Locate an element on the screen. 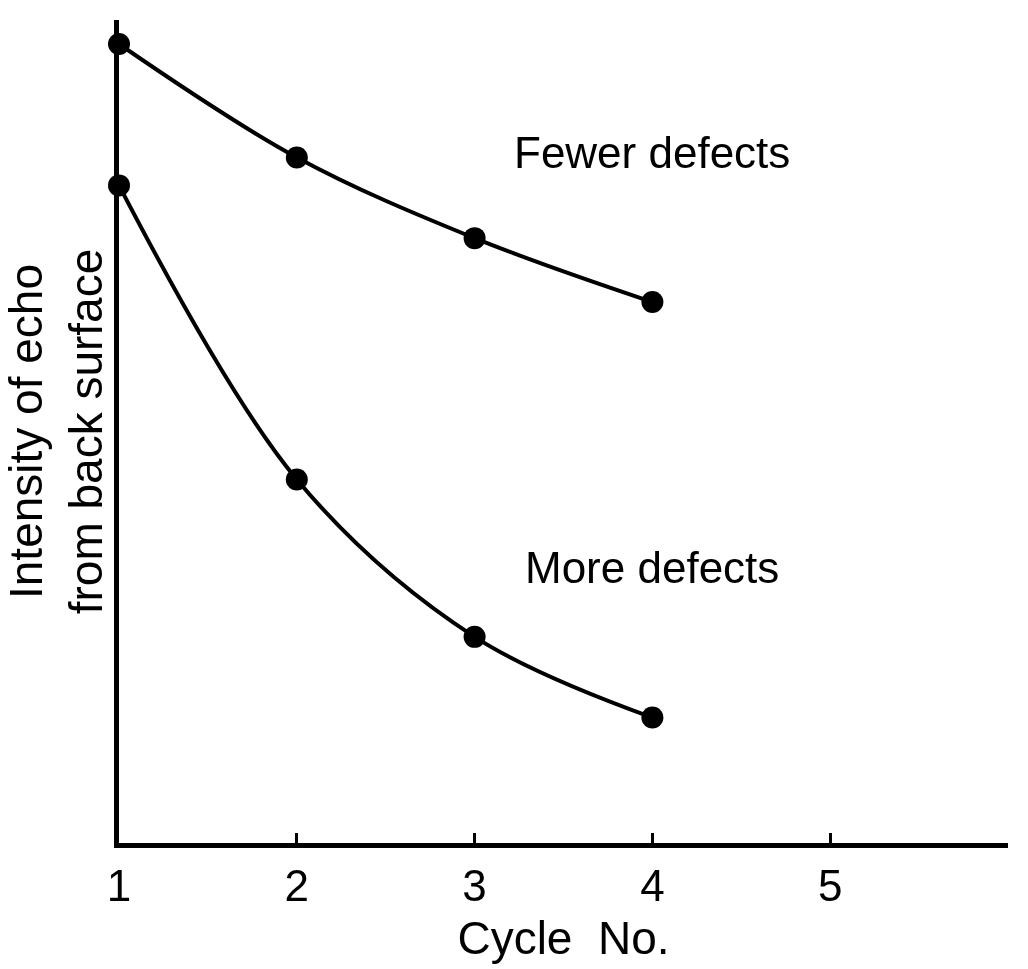 Image resolution: width=1028 pixels, height=969 pixels. x-tick-label: 1 is located at coordinates (119, 885).